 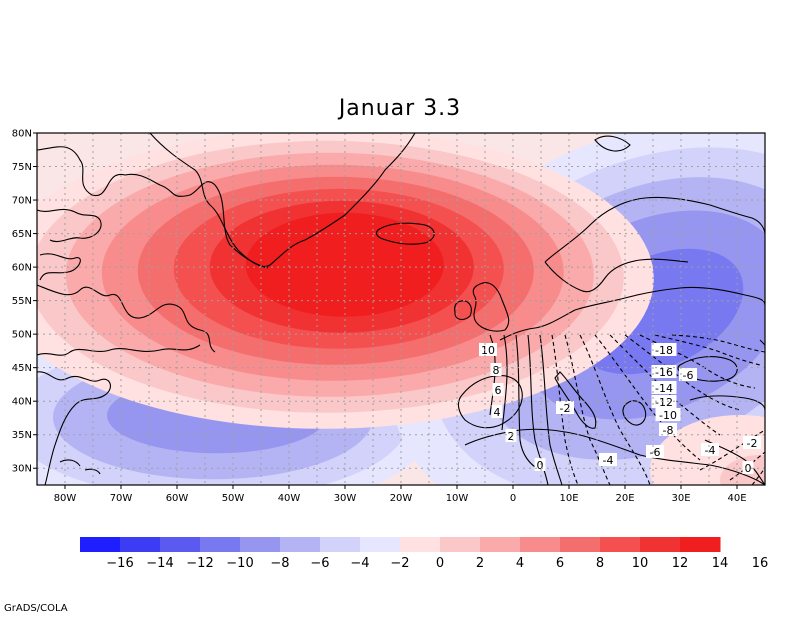 I want to click on lon-label: 40E, so click(x=736, y=498).